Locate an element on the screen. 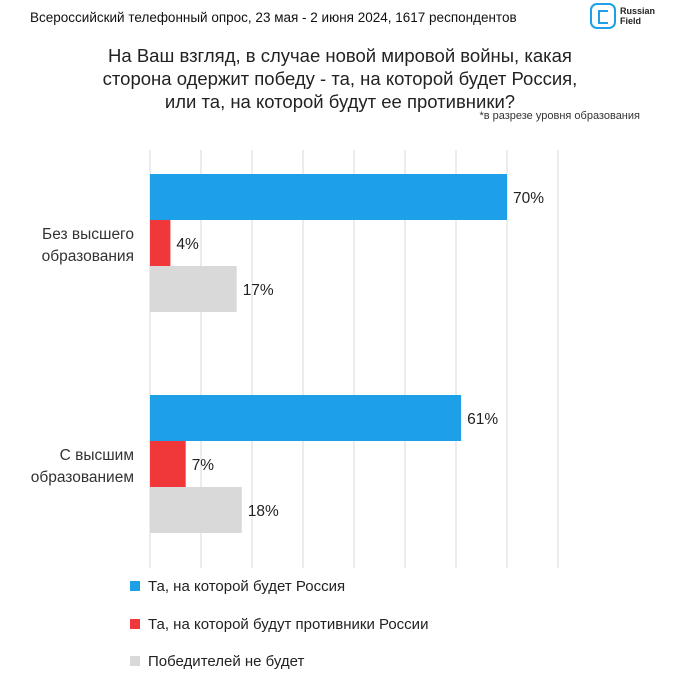 The image size is (680, 688). logo-text: Russian Field is located at coordinates (638, 16).